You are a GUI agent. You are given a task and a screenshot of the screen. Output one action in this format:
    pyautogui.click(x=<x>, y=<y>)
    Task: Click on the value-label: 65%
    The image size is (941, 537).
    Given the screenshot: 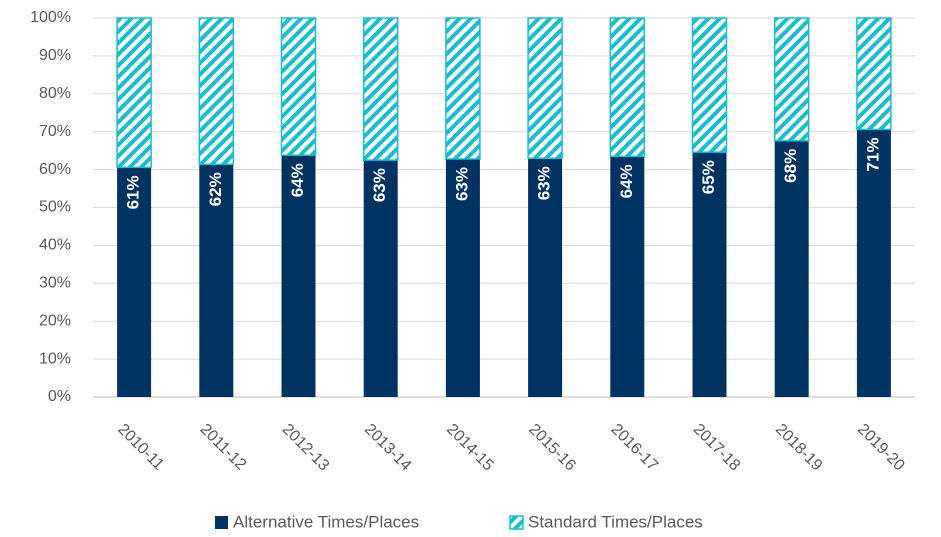 What is the action you would take?
    pyautogui.click(x=708, y=177)
    